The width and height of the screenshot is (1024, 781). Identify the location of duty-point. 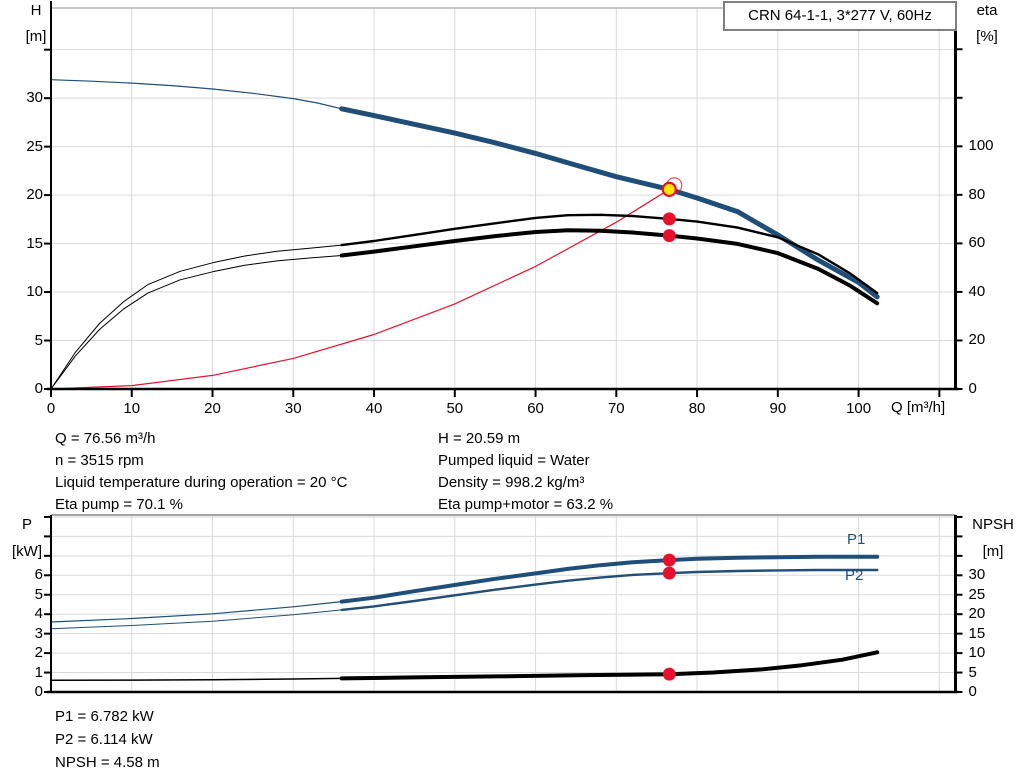
(669, 189).